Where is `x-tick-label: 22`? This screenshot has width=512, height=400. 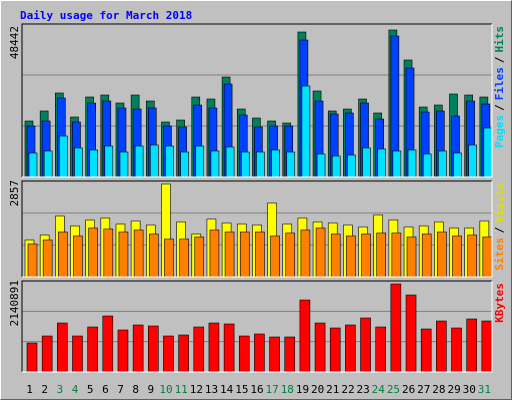
x-tick-label: 22 is located at coordinates (347, 389).